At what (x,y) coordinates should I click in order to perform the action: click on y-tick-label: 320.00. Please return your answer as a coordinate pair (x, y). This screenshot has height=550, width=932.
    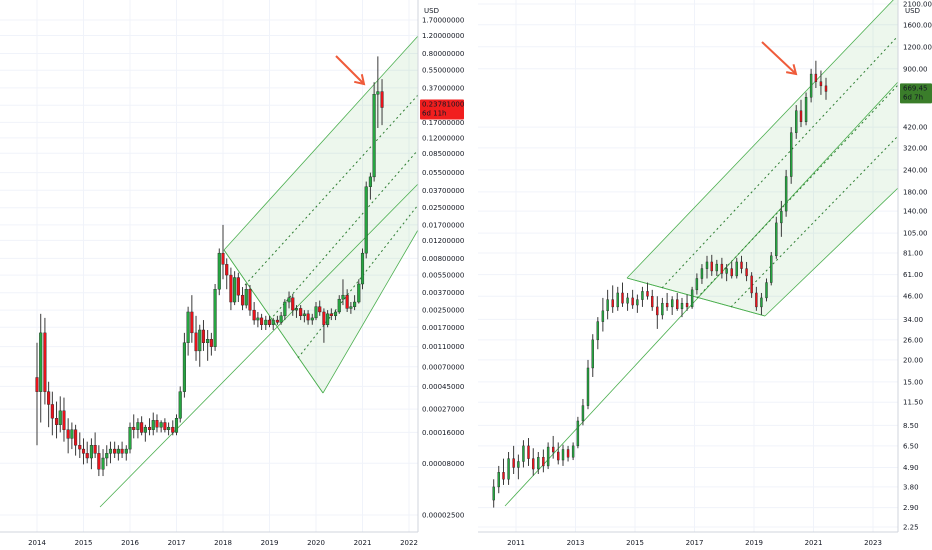
    Looking at the image, I should click on (915, 148).